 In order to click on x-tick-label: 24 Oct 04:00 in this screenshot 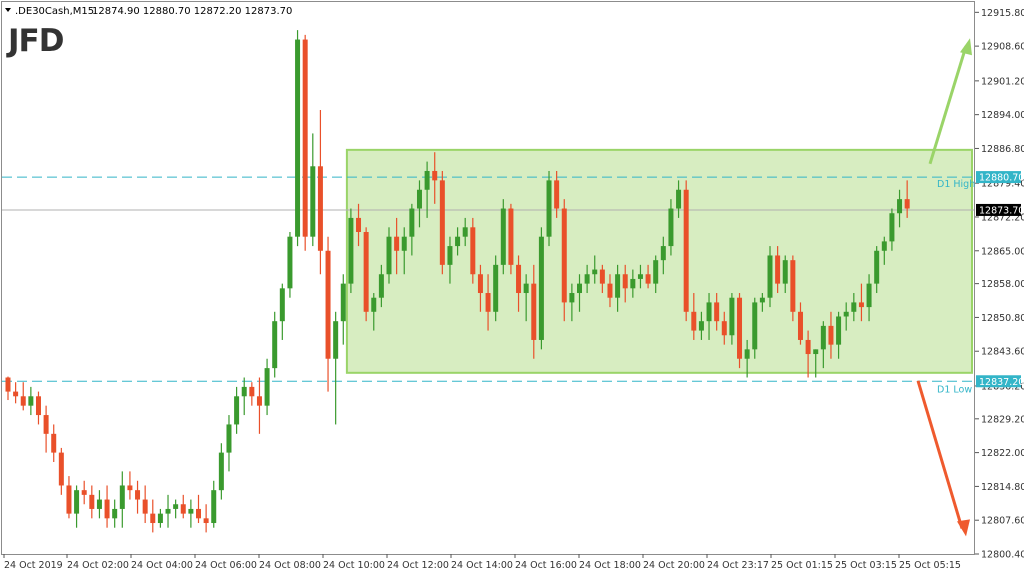, I will do `click(162, 565)`.